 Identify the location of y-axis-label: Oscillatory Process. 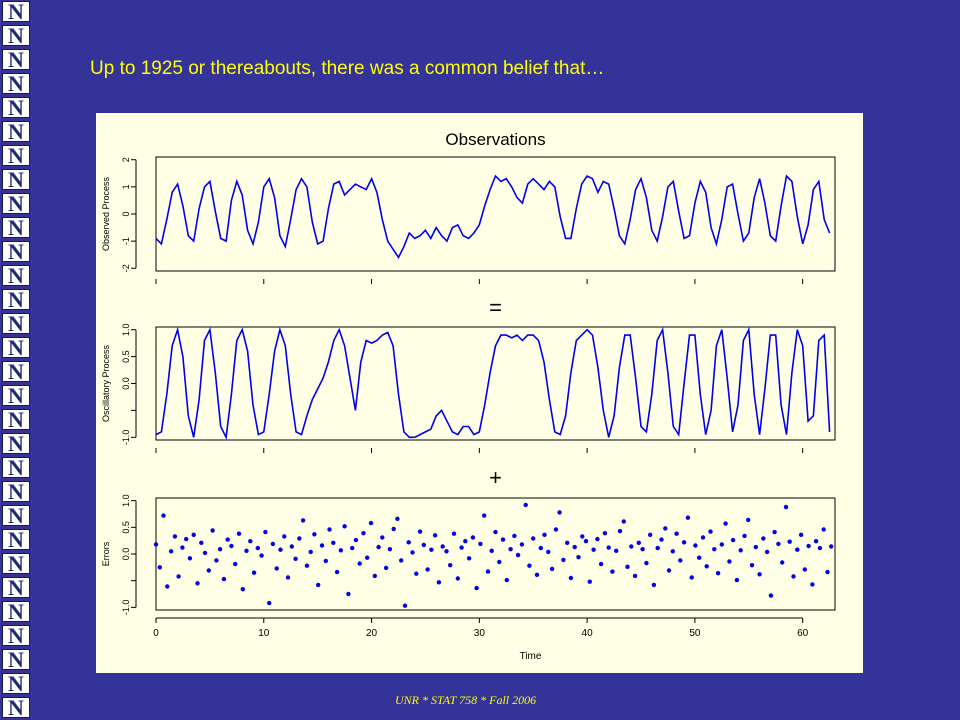
(106, 383).